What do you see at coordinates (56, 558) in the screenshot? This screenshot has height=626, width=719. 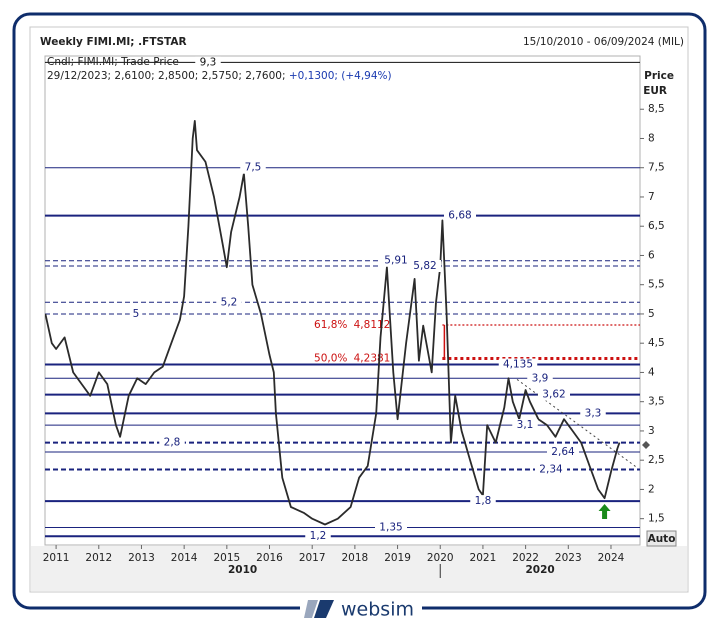 I see `x-tick-label: 2011` at bounding box center [56, 558].